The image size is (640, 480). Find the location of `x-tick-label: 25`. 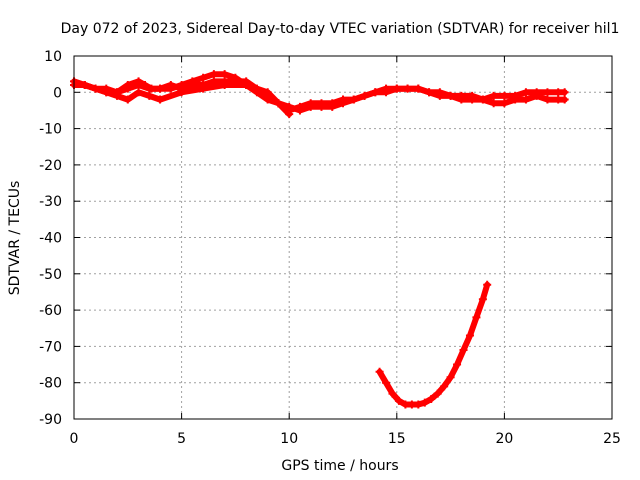

x-tick-label: 25 is located at coordinates (612, 439).